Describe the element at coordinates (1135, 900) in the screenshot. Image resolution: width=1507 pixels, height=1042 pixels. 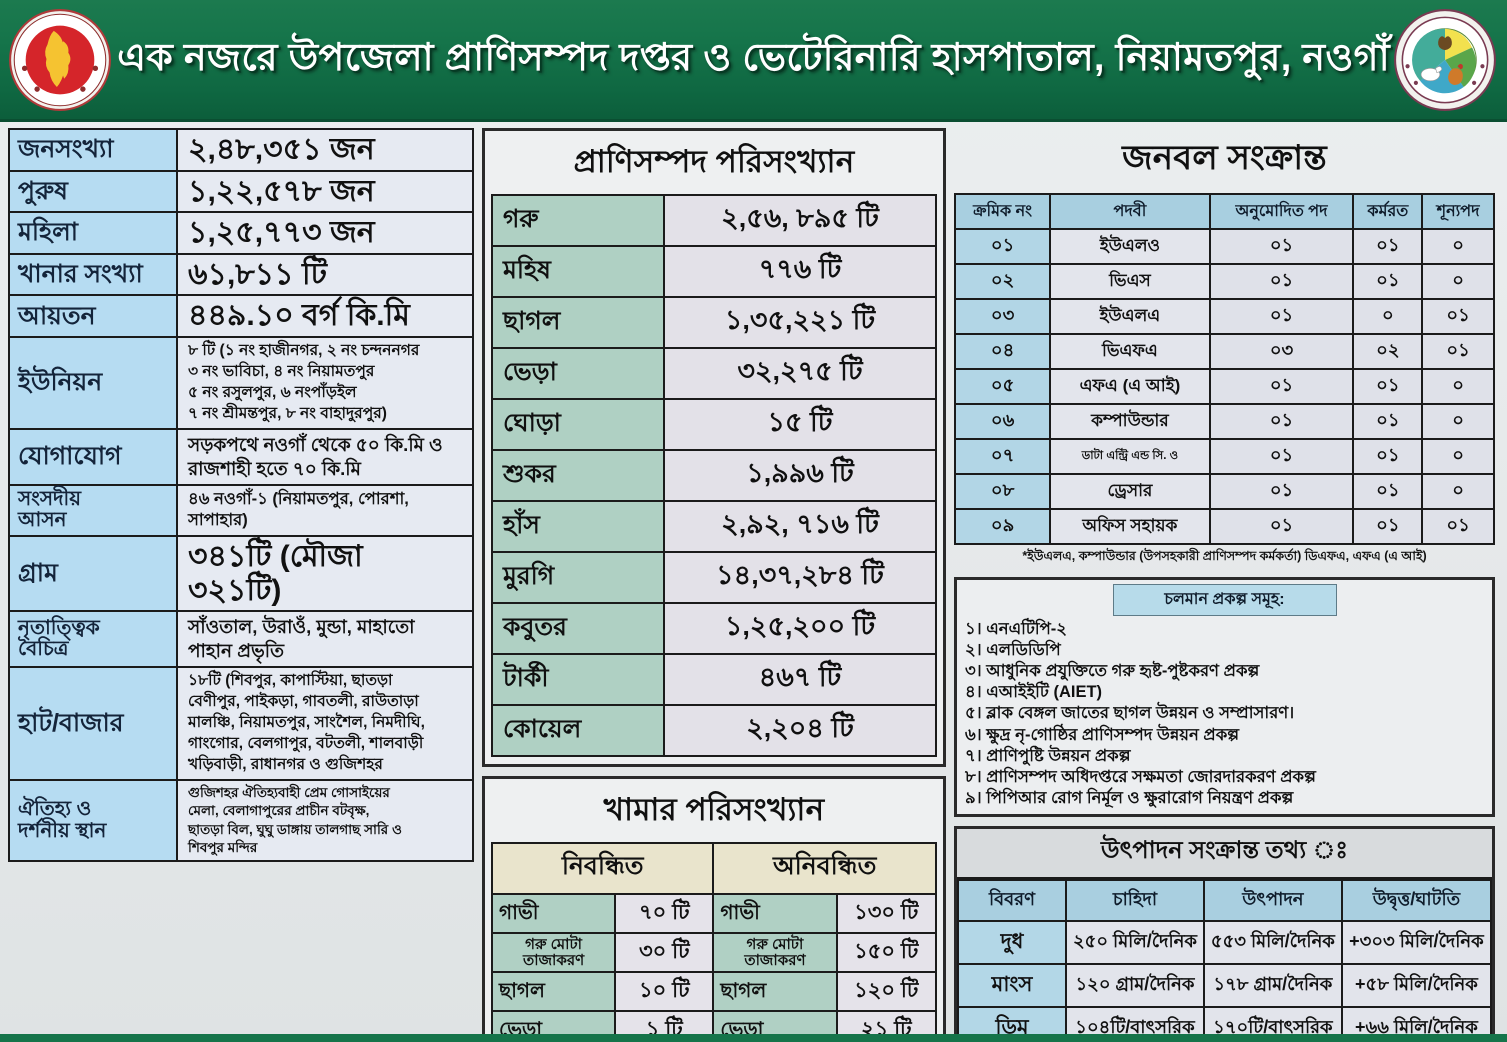
I see `production-column-header: চাহিদা` at that location.